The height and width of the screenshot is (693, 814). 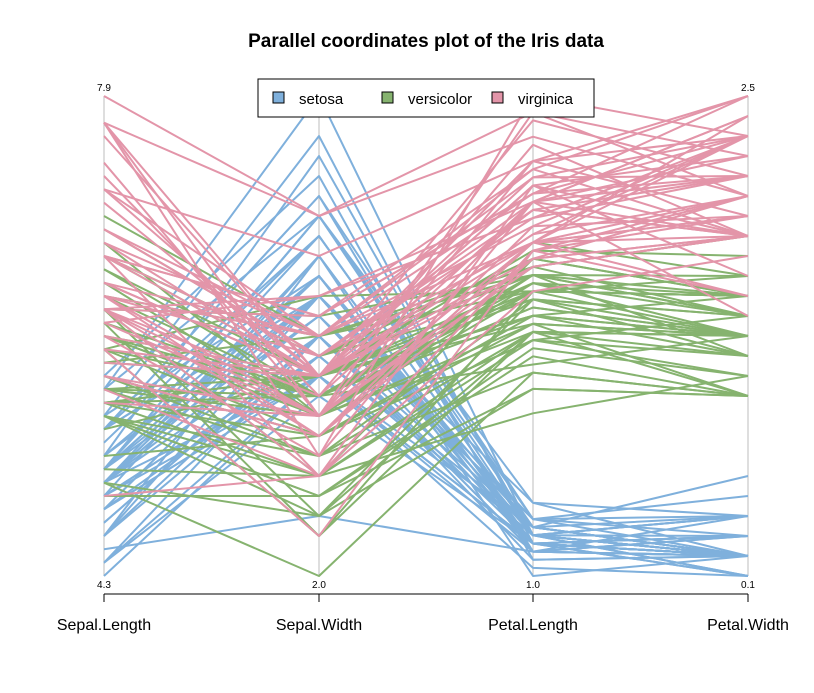 I want to click on axis-min-petal-length: 1.0, so click(x=533, y=585).